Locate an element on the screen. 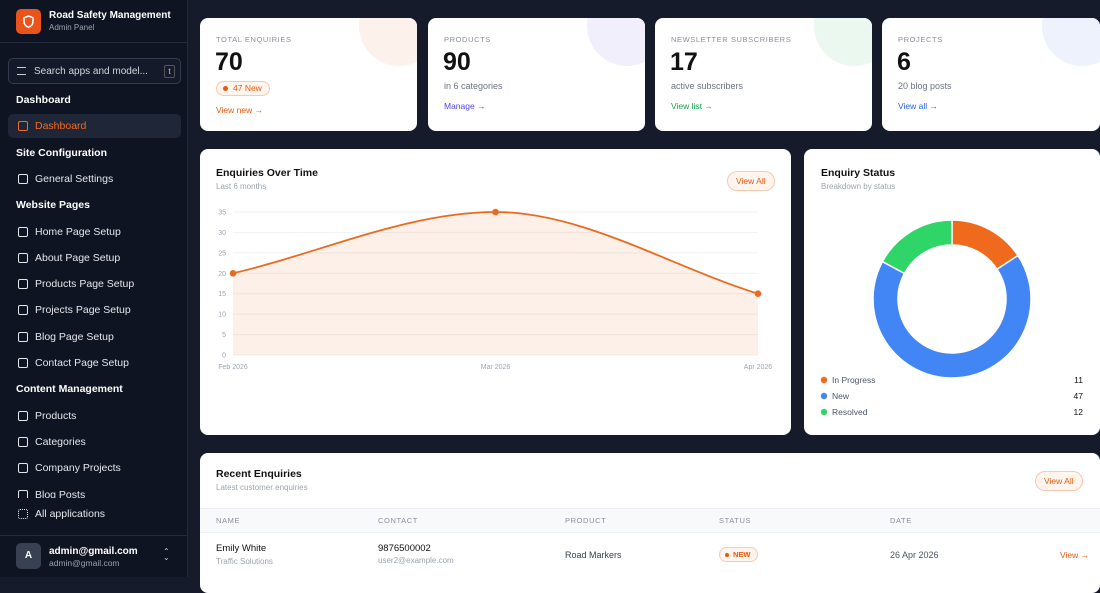 The width and height of the screenshot is (1100, 593). column-header: CONTACT is located at coordinates (398, 520).